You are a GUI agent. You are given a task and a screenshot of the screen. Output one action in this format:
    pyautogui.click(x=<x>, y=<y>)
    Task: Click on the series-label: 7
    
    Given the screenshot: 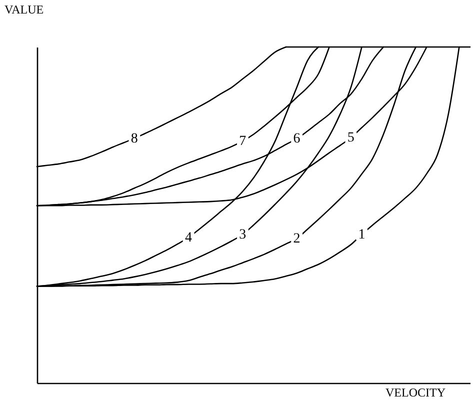 What is the action you would take?
    pyautogui.click(x=242, y=142)
    